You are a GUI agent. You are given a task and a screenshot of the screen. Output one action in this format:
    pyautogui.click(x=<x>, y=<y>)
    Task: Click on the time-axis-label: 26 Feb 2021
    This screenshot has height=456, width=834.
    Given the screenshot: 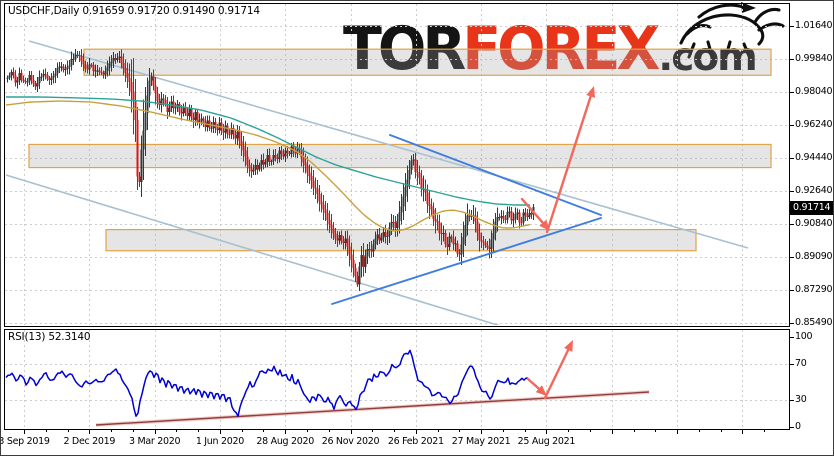 What is the action you would take?
    pyautogui.click(x=415, y=441)
    